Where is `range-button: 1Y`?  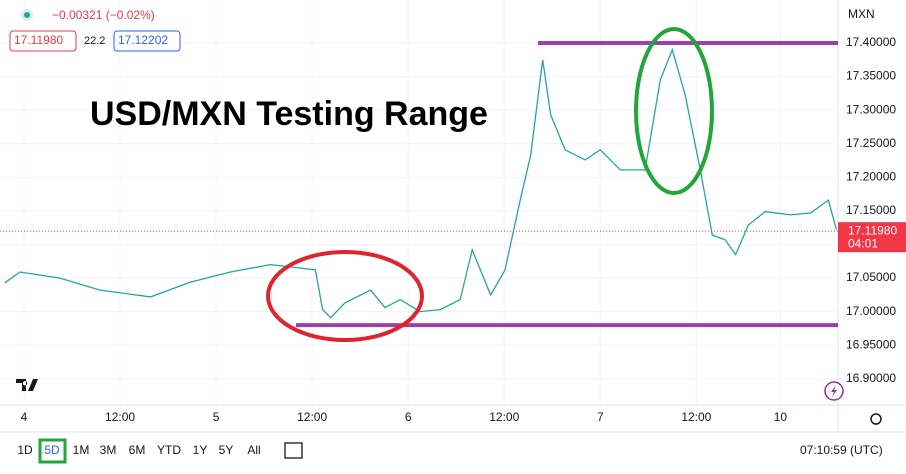
range-button: 1Y is located at coordinates (200, 450).